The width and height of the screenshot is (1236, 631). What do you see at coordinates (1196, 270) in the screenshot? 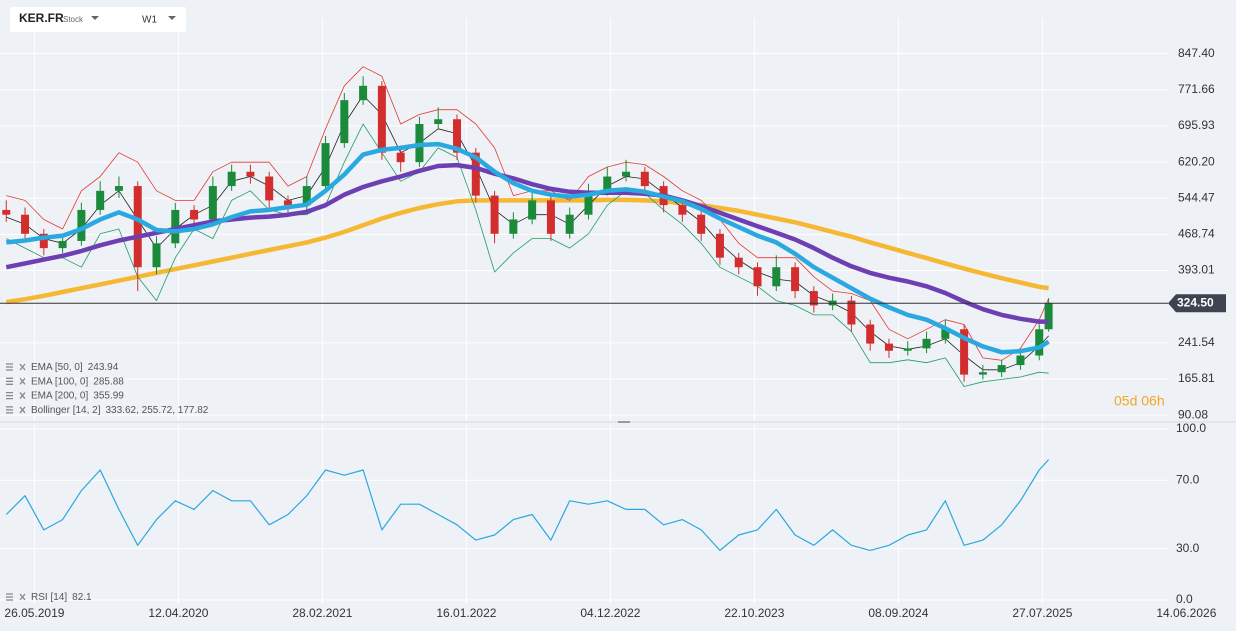
I see `y-tick-label: 393.01` at bounding box center [1196, 270].